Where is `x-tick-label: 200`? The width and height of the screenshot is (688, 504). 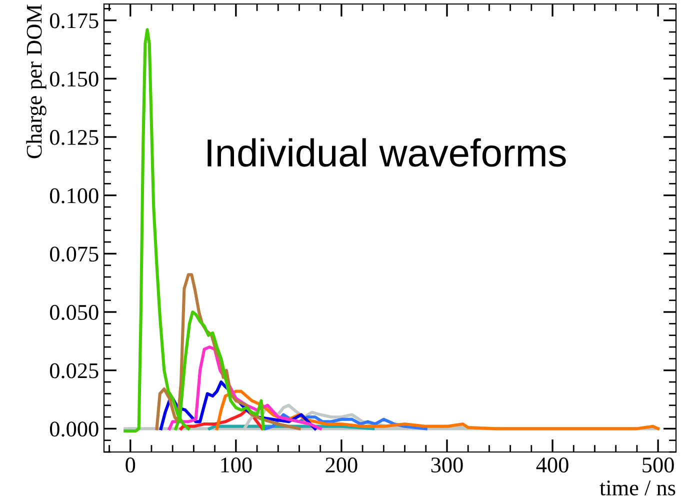 x-tick-label: 200 is located at coordinates (342, 465).